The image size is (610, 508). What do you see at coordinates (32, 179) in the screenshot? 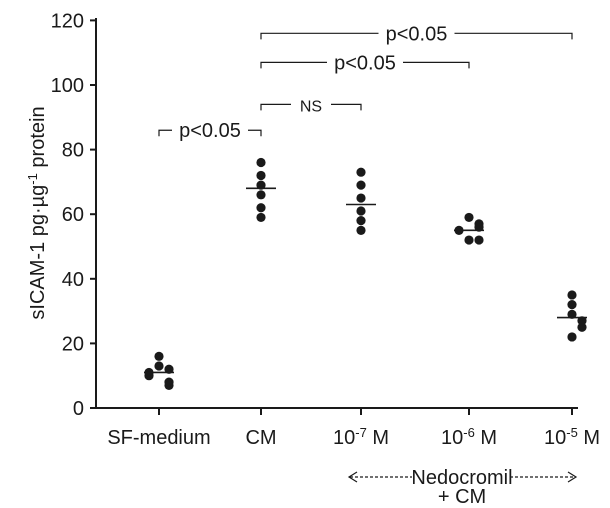
I see `y-axis-label-sup: -1` at bounding box center [32, 179].